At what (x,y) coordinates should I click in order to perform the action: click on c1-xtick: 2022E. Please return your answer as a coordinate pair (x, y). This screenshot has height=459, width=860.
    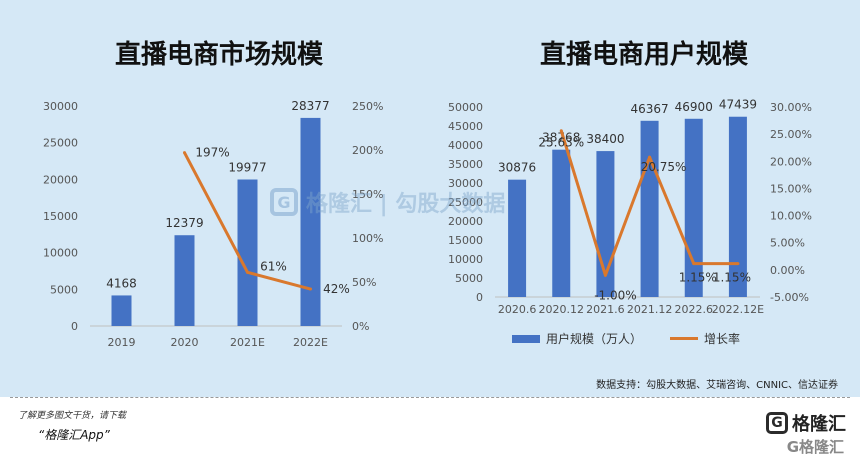
    Looking at the image, I should click on (310, 342).